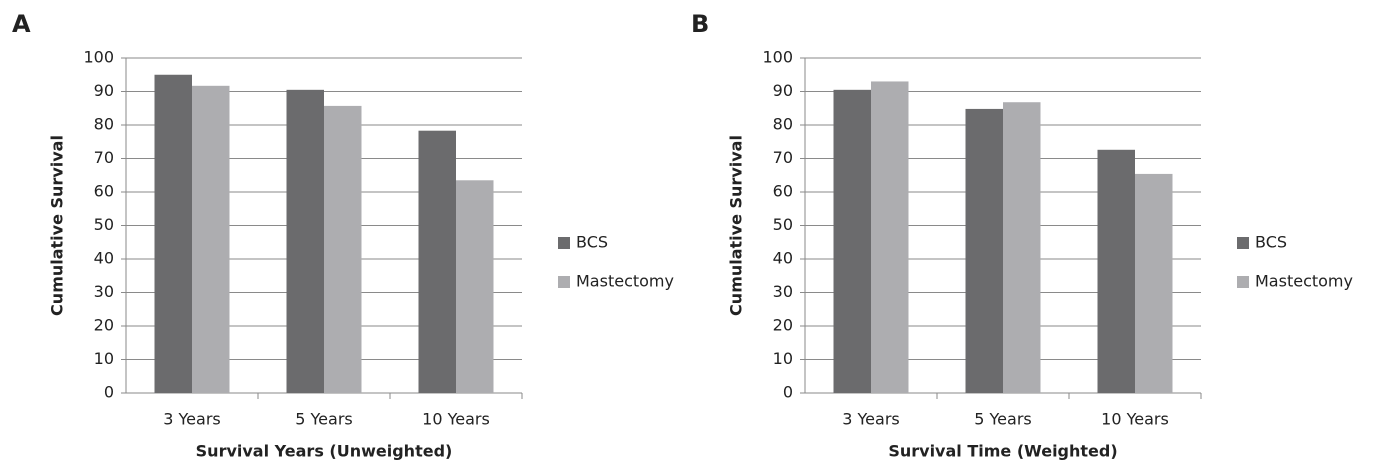 This screenshot has width=1375, height=464. I want to click on panel-label: B, so click(700, 24).